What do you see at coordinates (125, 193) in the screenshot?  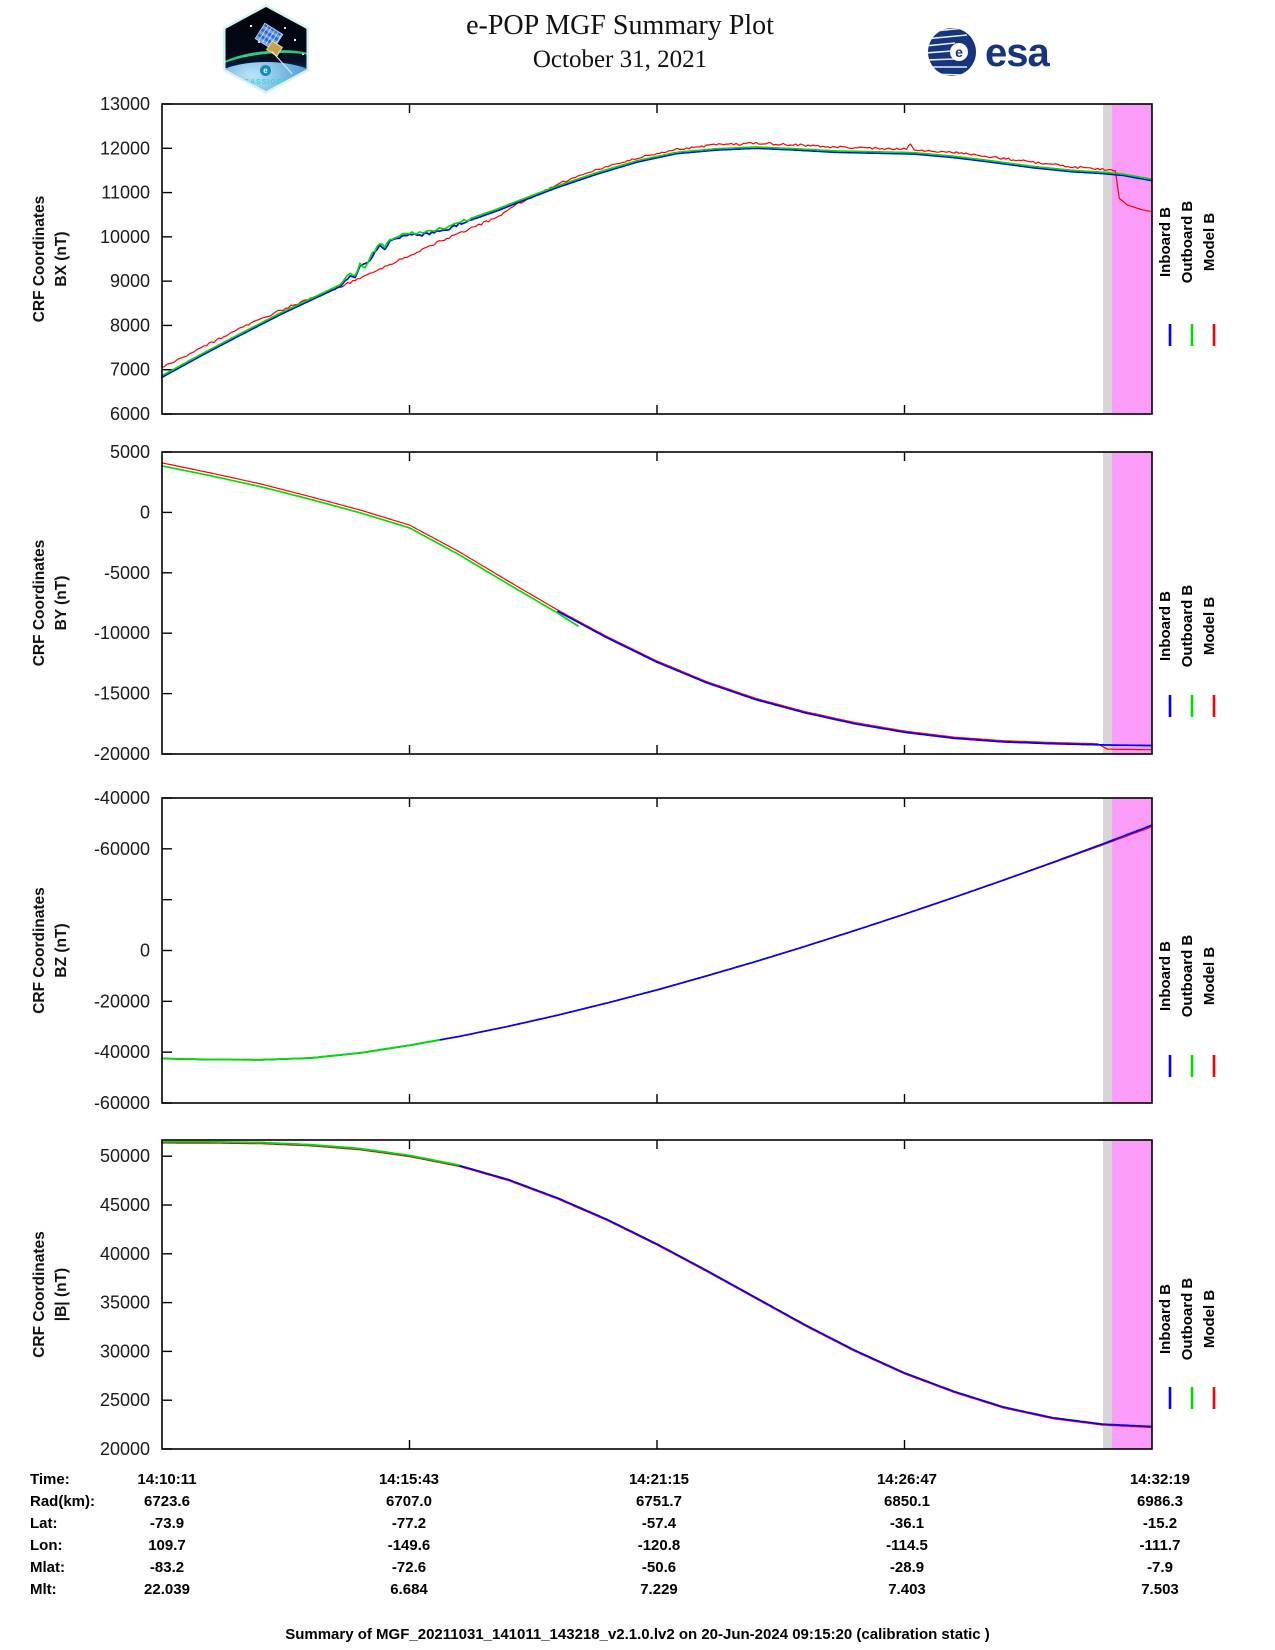 I see `y-tick-label: 11000` at bounding box center [125, 193].